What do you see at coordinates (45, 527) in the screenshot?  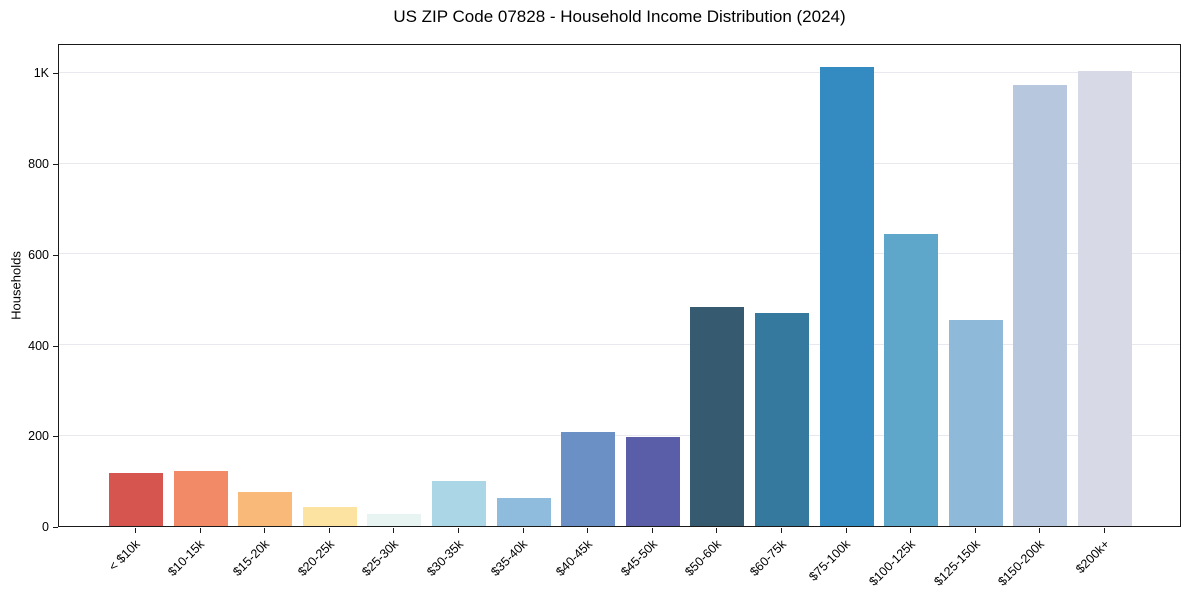 I see `y-tick-label: 0` at bounding box center [45, 527].